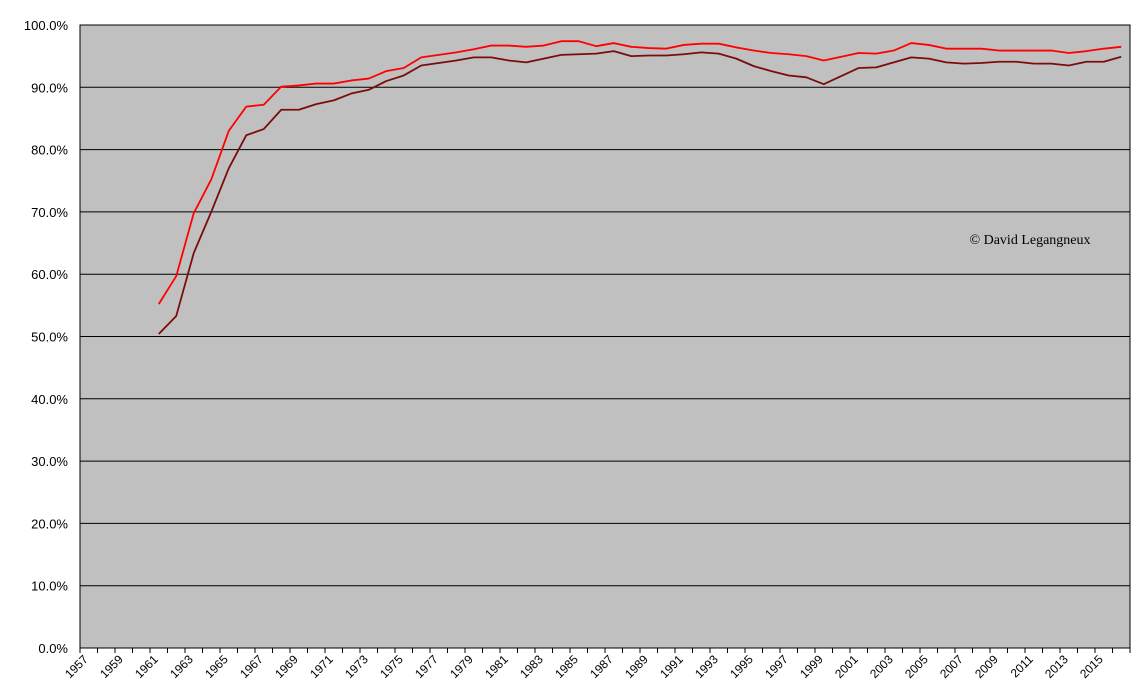  What do you see at coordinates (49, 274) in the screenshot?
I see `y-tick-label: 60.0%` at bounding box center [49, 274].